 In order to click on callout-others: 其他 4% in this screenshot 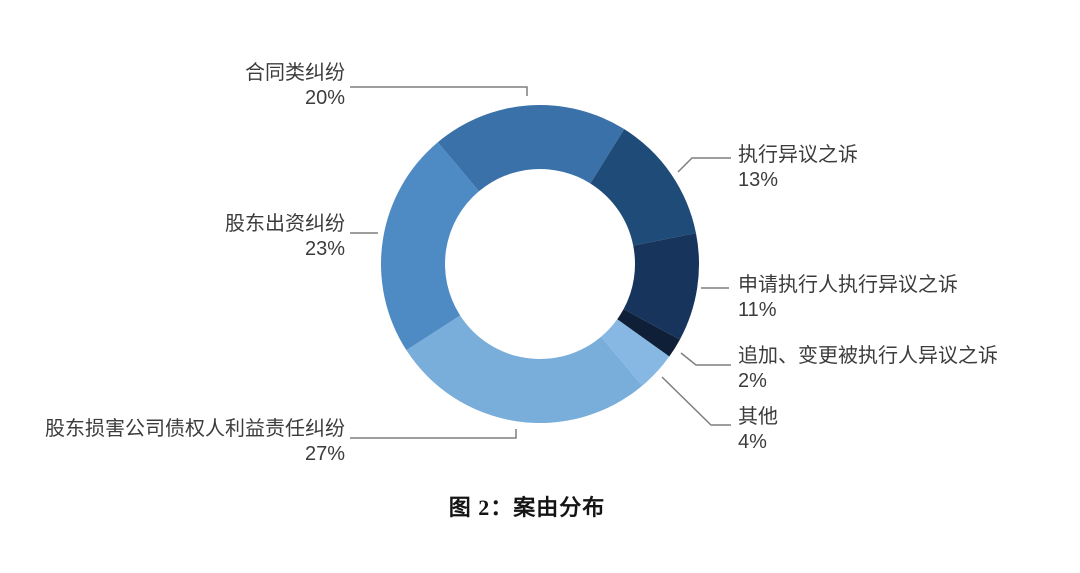, I will do `click(758, 430)`.